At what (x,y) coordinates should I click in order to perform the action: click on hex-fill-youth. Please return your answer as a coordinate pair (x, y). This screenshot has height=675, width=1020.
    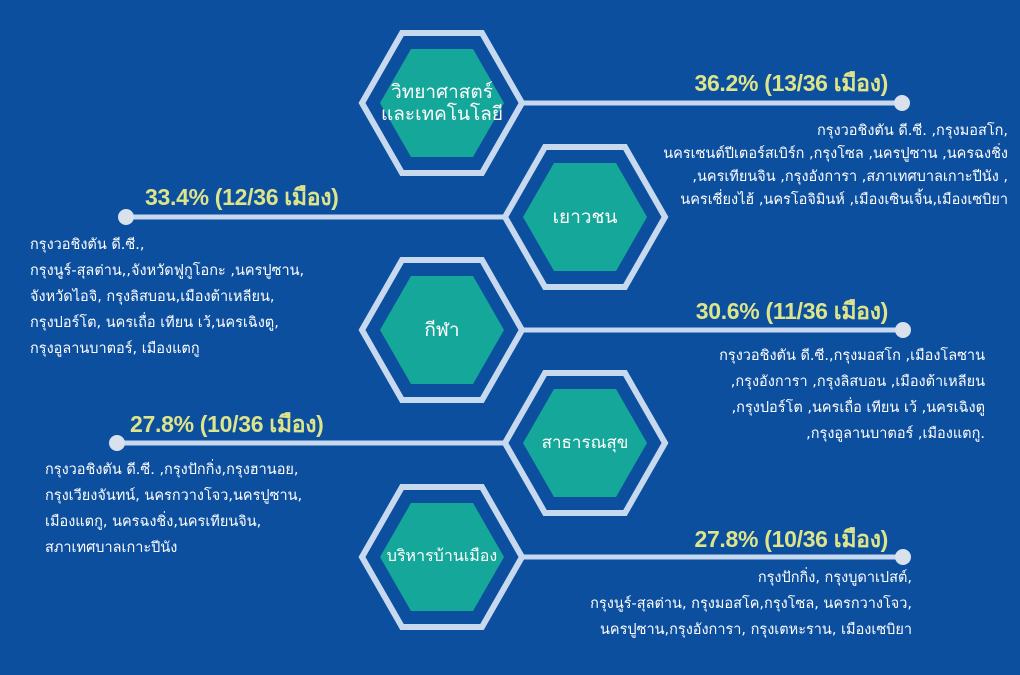
    Looking at the image, I should click on (585, 217).